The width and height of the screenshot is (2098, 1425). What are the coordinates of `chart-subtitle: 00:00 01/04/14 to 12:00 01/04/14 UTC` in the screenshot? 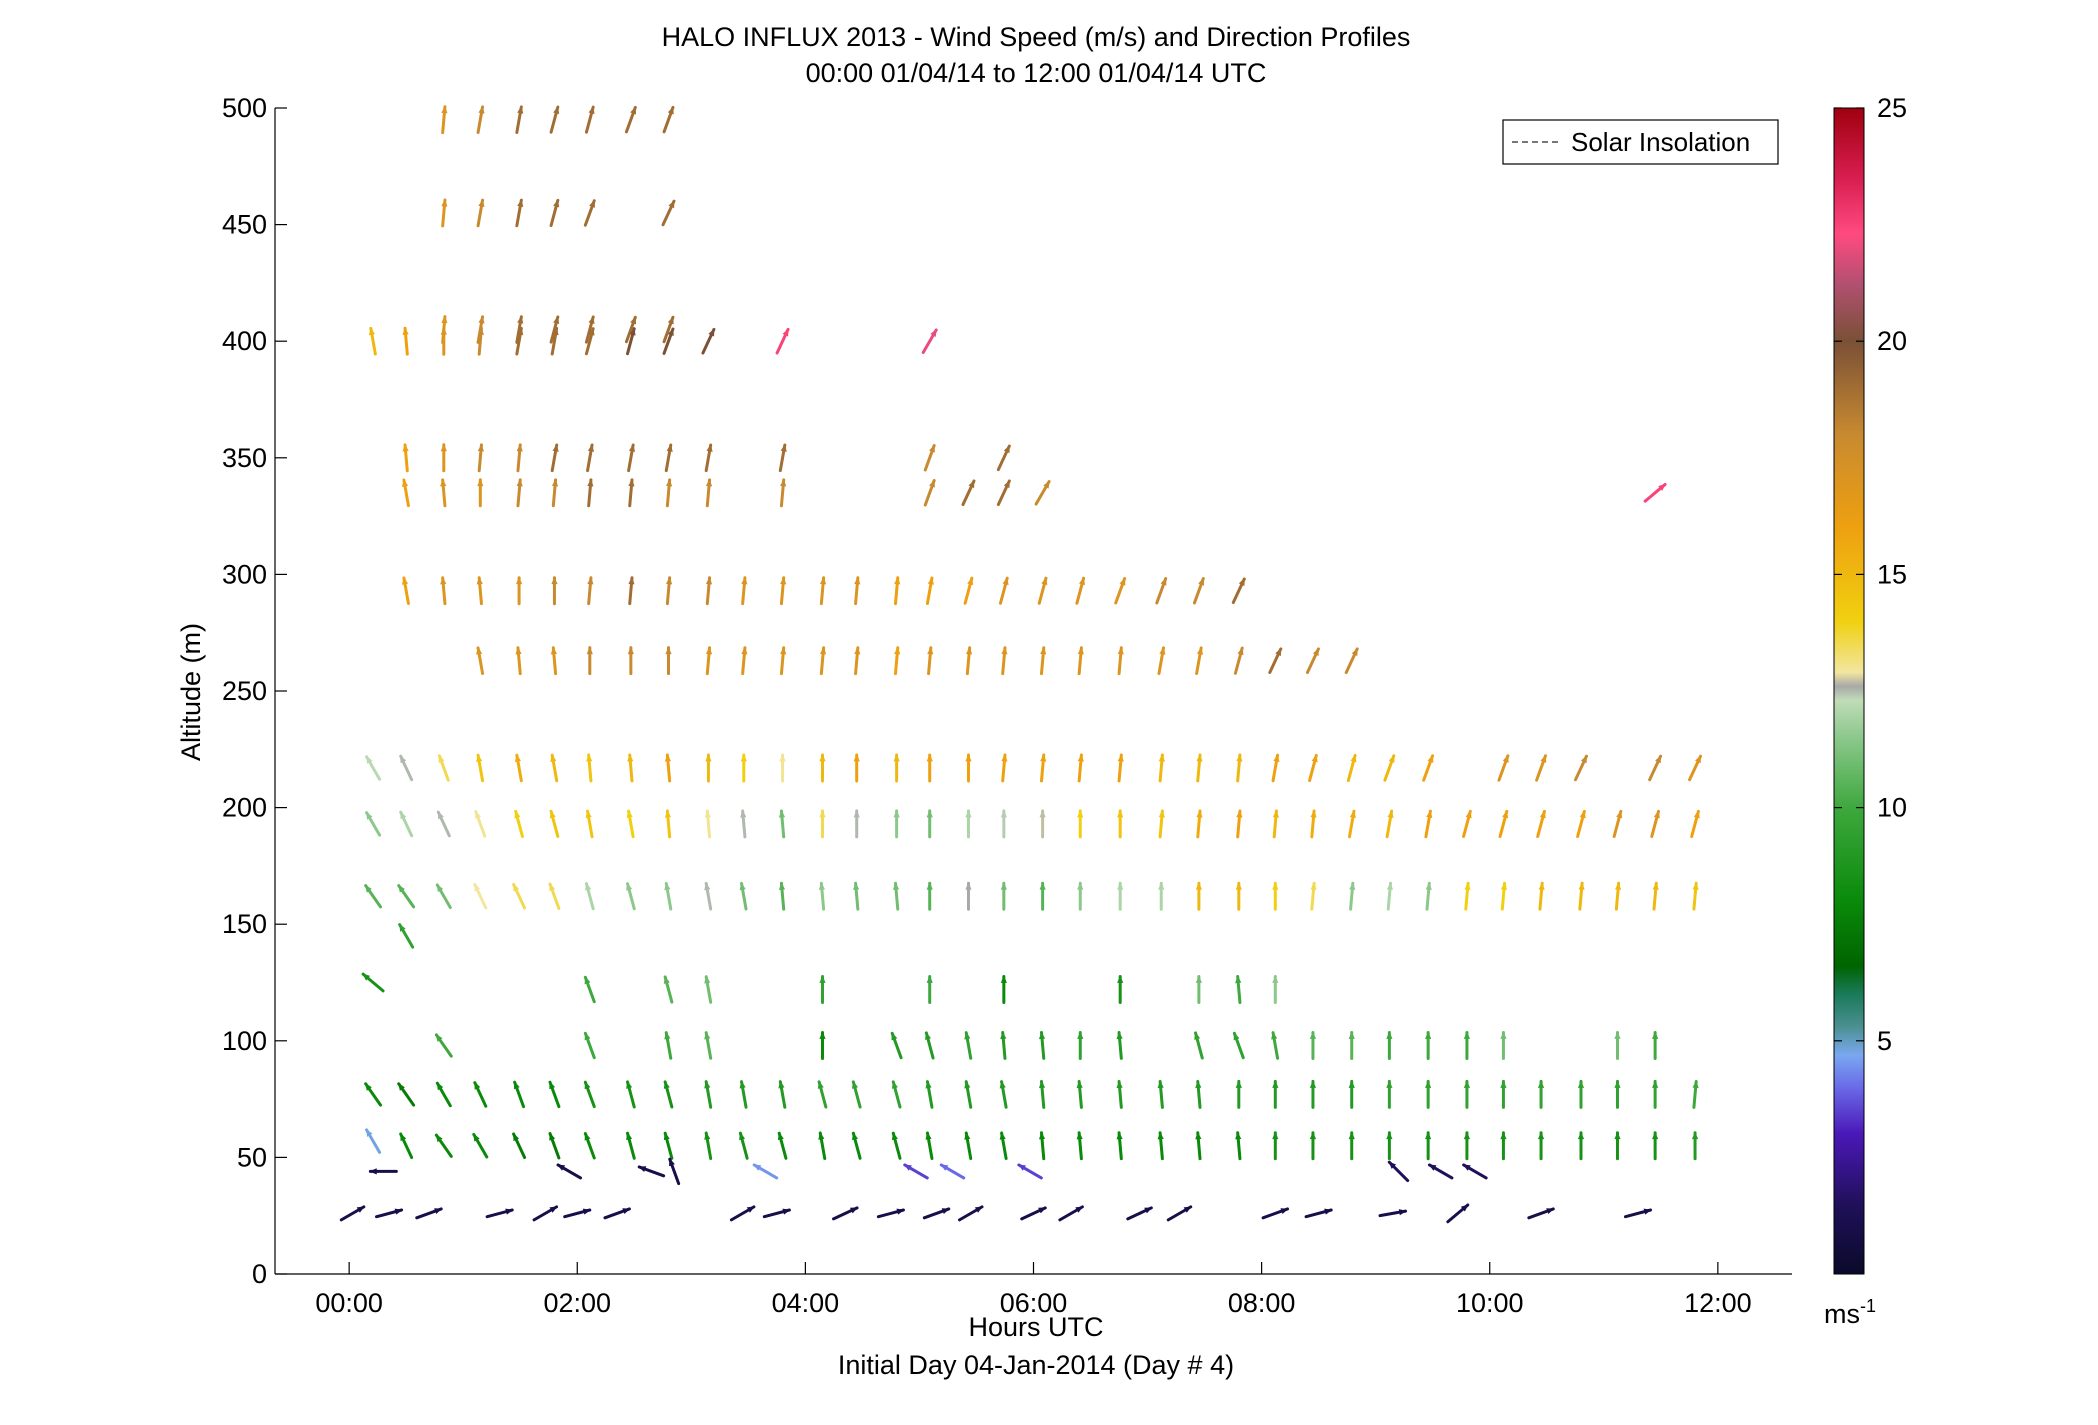 It's located at (1036, 73).